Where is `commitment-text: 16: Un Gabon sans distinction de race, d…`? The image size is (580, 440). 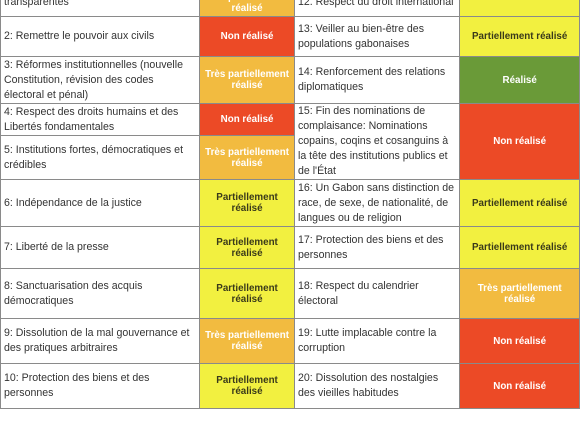 commitment-text: 16: Un Gabon sans distinction de race, d… is located at coordinates (377, 203).